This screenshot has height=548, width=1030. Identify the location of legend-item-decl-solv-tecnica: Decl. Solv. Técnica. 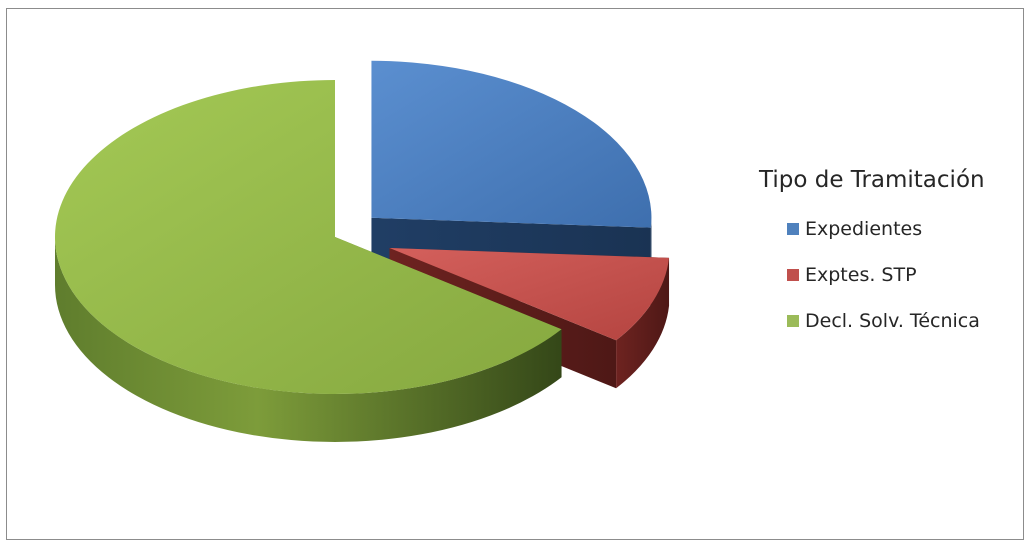
(894, 321).